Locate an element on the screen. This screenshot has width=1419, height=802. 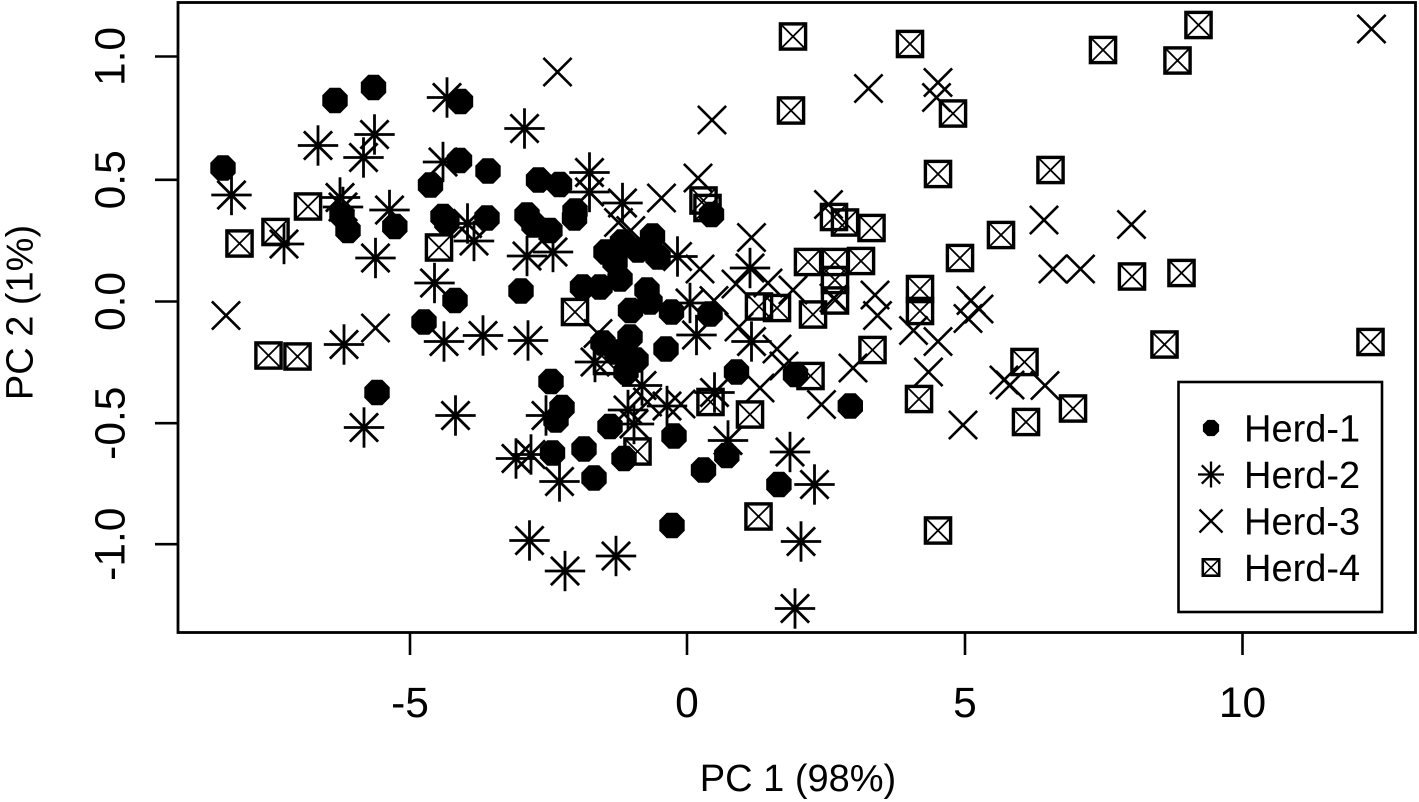
svg-text: PC 1 (98%) is located at coordinates (798, 779).